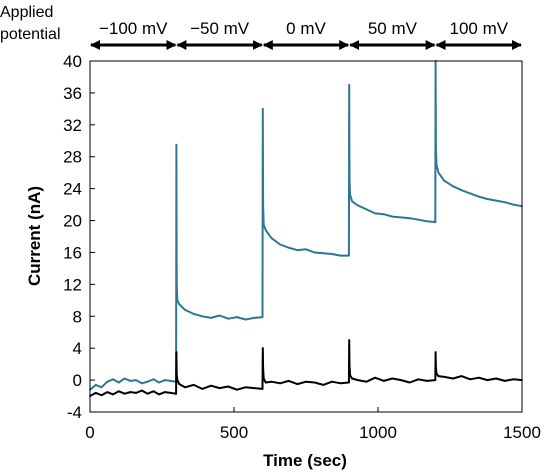 Image resolution: width=550 pixels, height=472 pixels. What do you see at coordinates (72, 189) in the screenshot?
I see `y-tick-label: 24` at bounding box center [72, 189].